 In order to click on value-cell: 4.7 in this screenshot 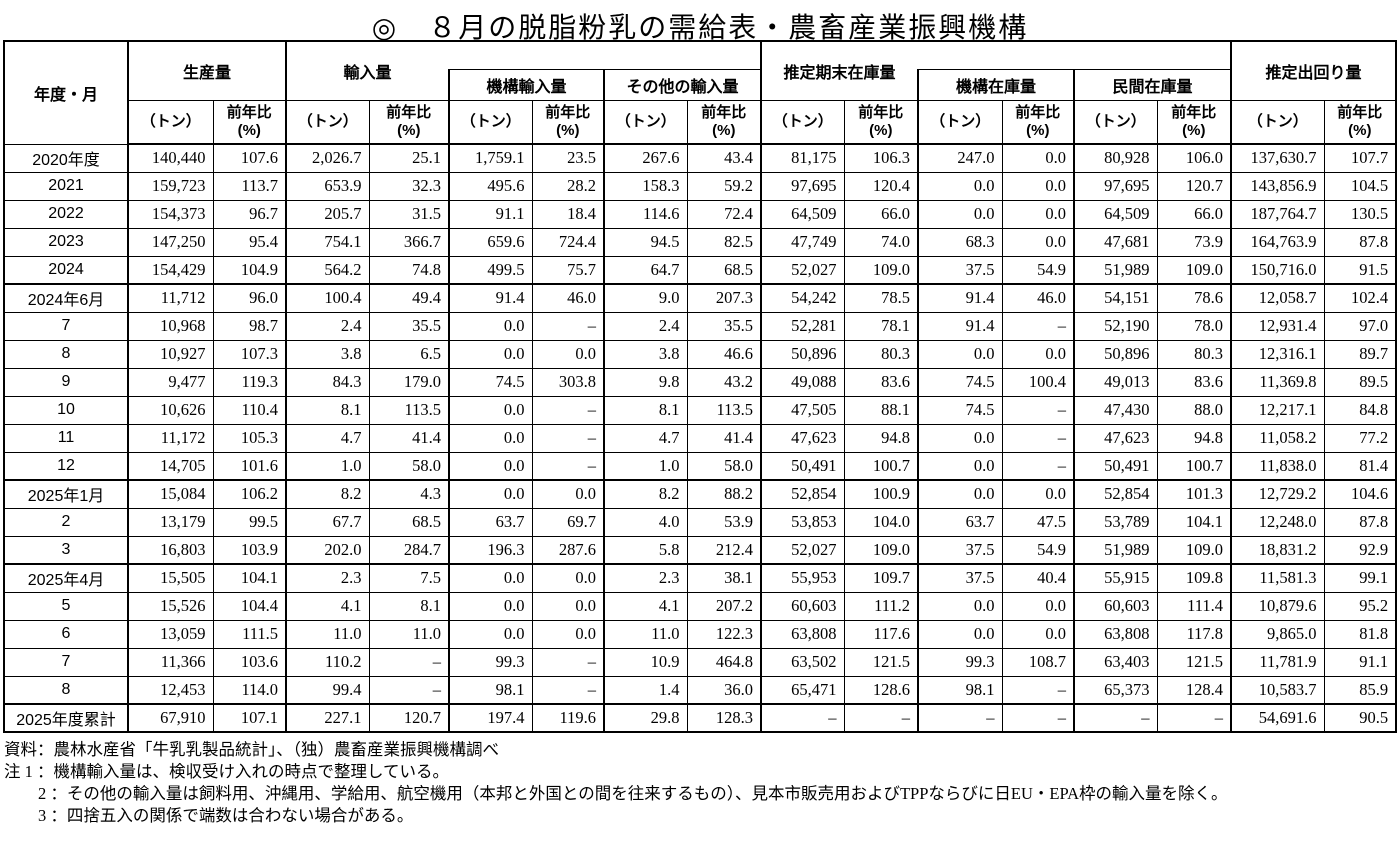, I will do `click(645, 438)`.